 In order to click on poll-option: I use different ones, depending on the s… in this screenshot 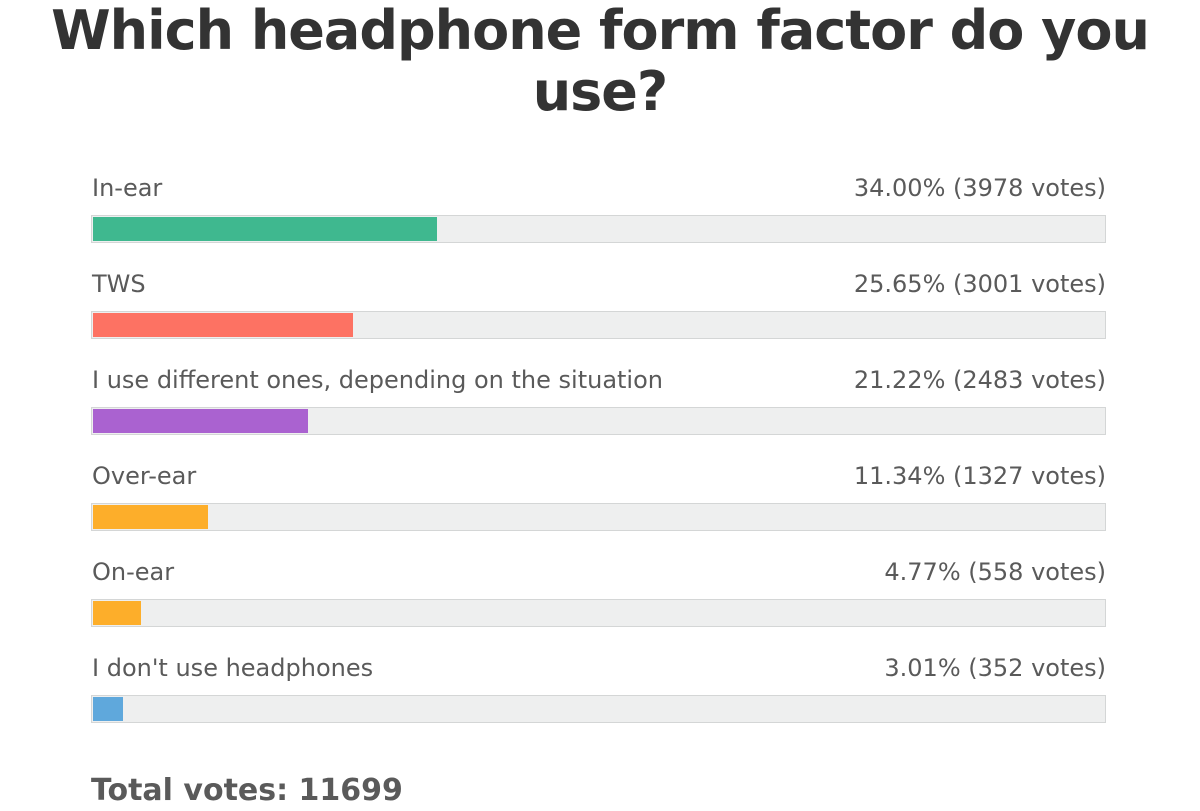, I will do `click(598, 412)`.